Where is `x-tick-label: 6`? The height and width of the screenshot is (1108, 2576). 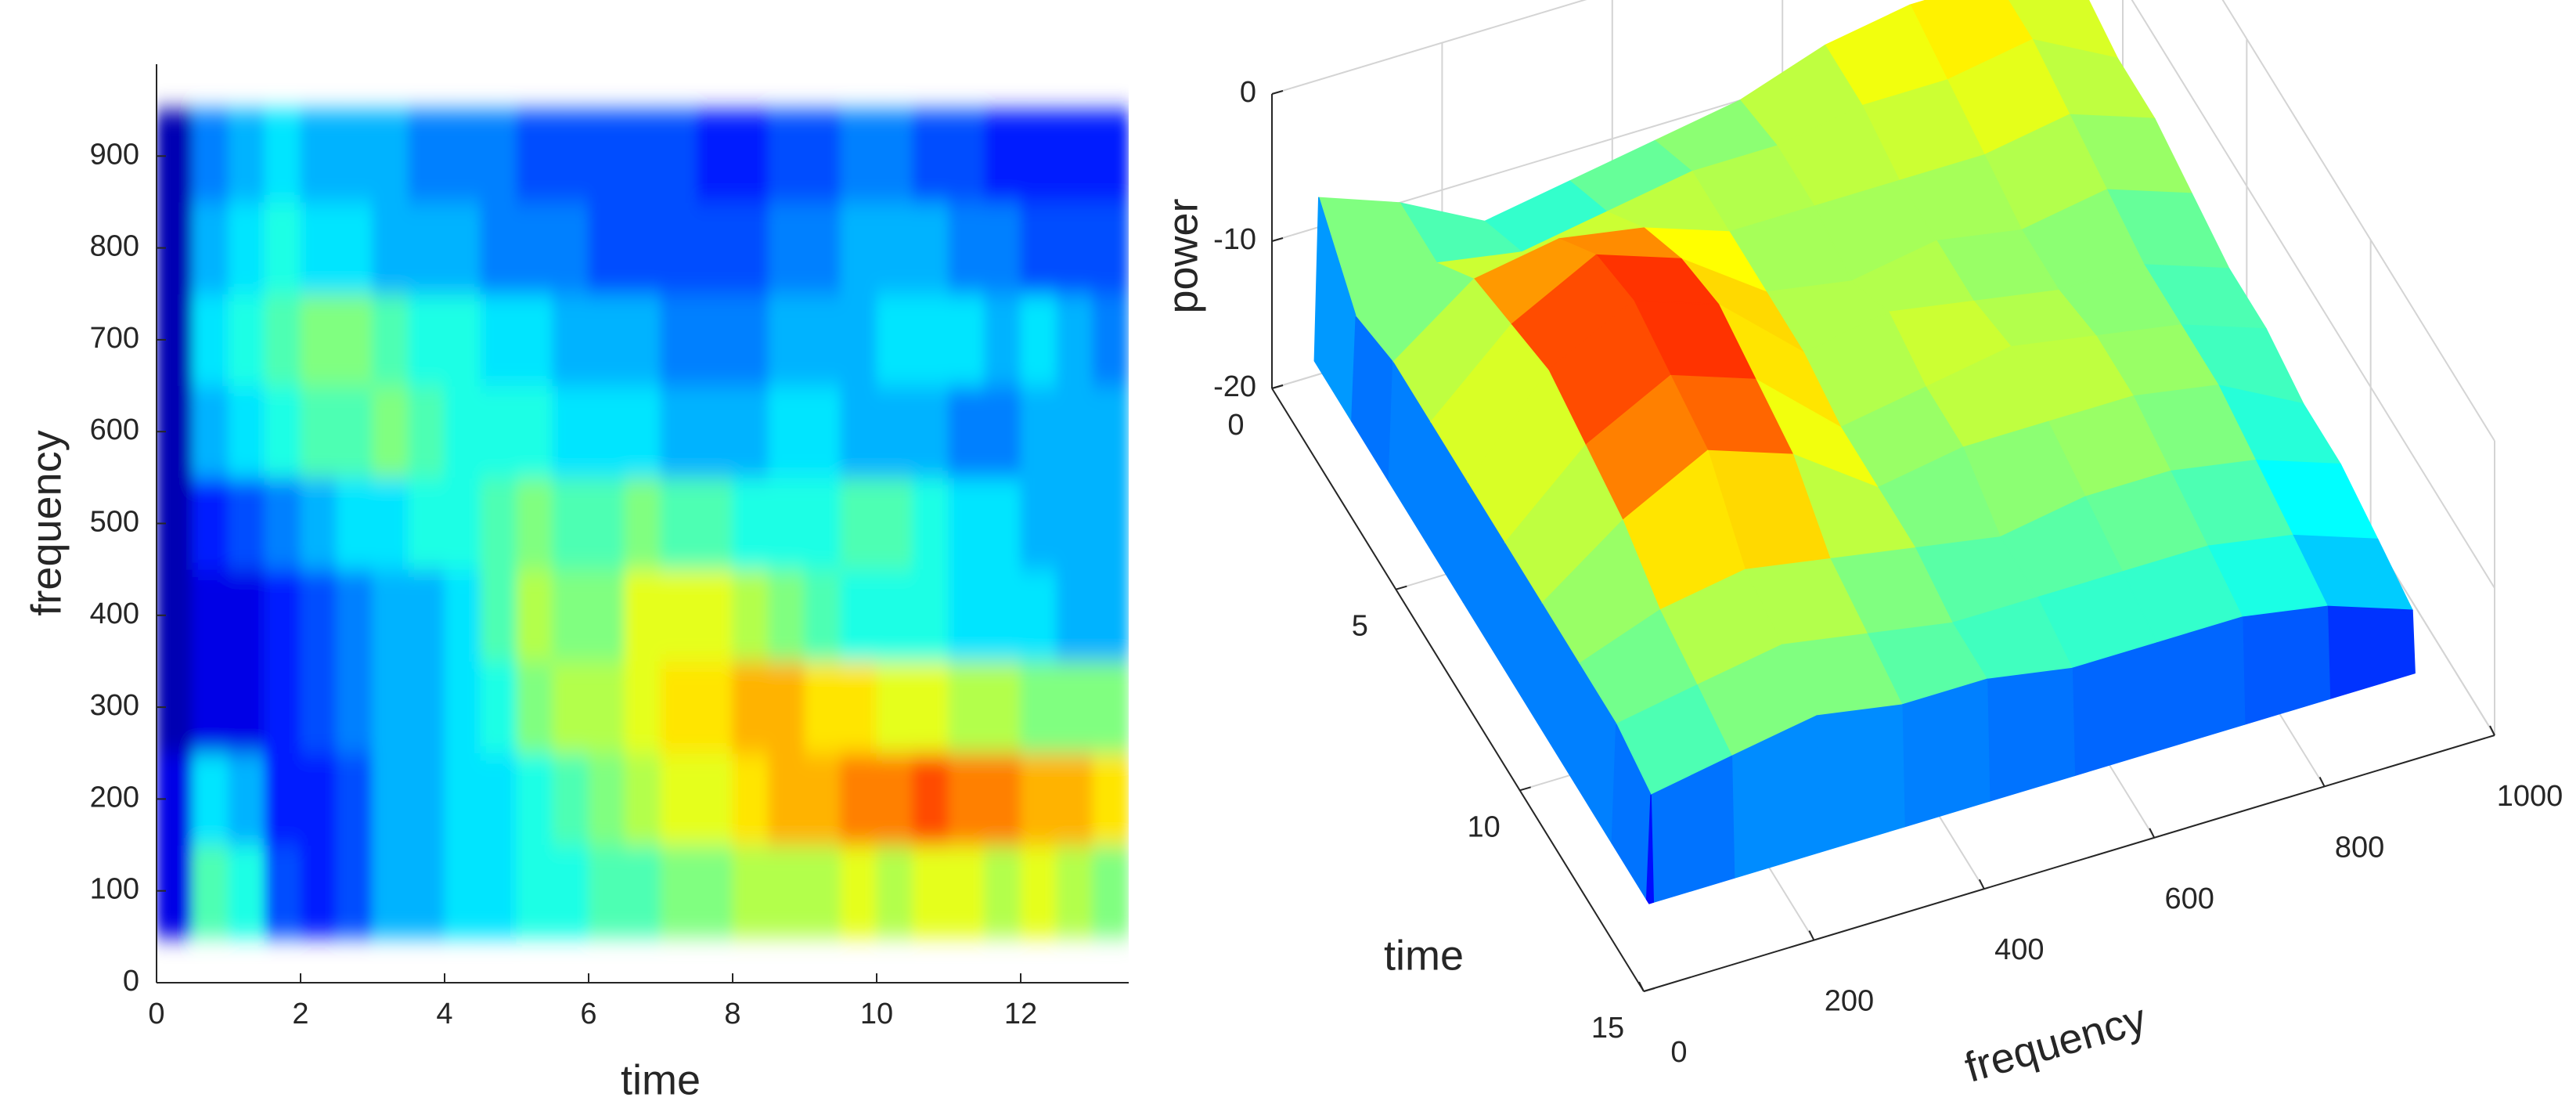 x-tick-label: 6 is located at coordinates (588, 1014).